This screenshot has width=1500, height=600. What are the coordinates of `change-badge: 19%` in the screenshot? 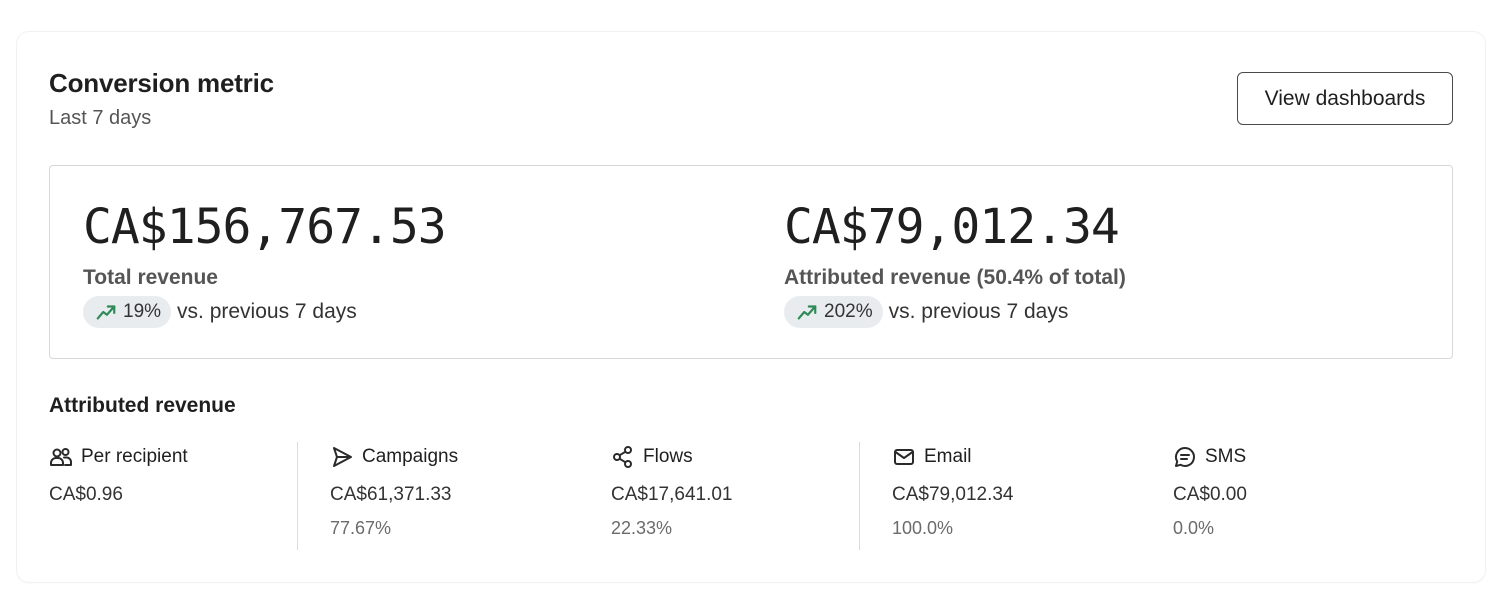 It's located at (127, 312).